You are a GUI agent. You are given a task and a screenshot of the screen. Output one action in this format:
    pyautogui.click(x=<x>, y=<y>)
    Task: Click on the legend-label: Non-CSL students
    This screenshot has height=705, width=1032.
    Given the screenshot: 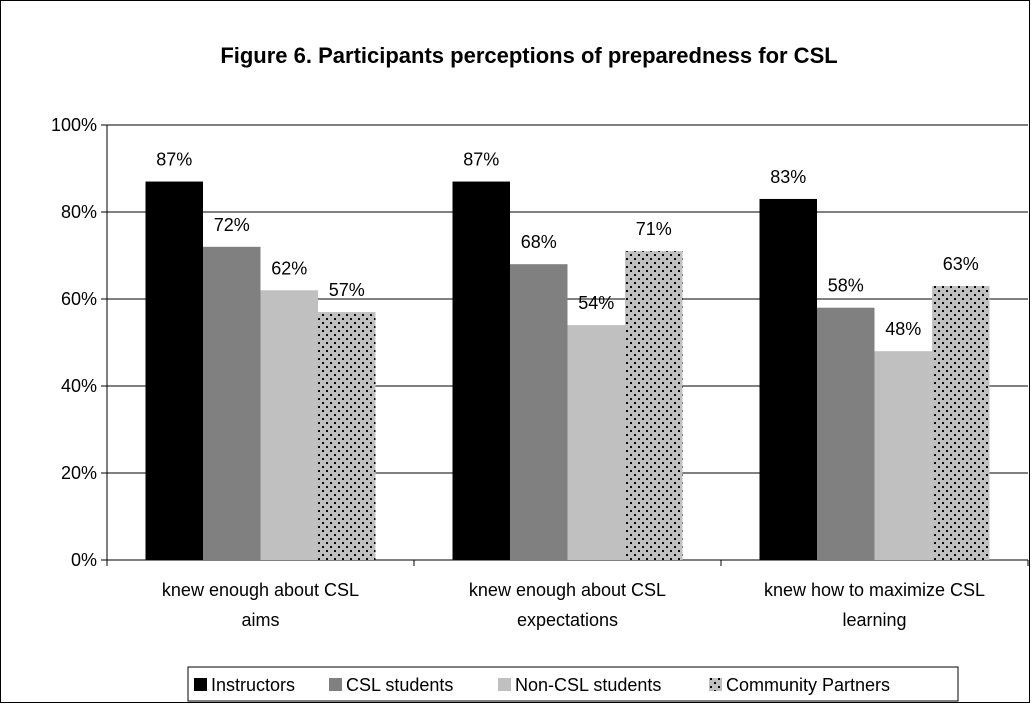 What is the action you would take?
    pyautogui.click(x=588, y=685)
    